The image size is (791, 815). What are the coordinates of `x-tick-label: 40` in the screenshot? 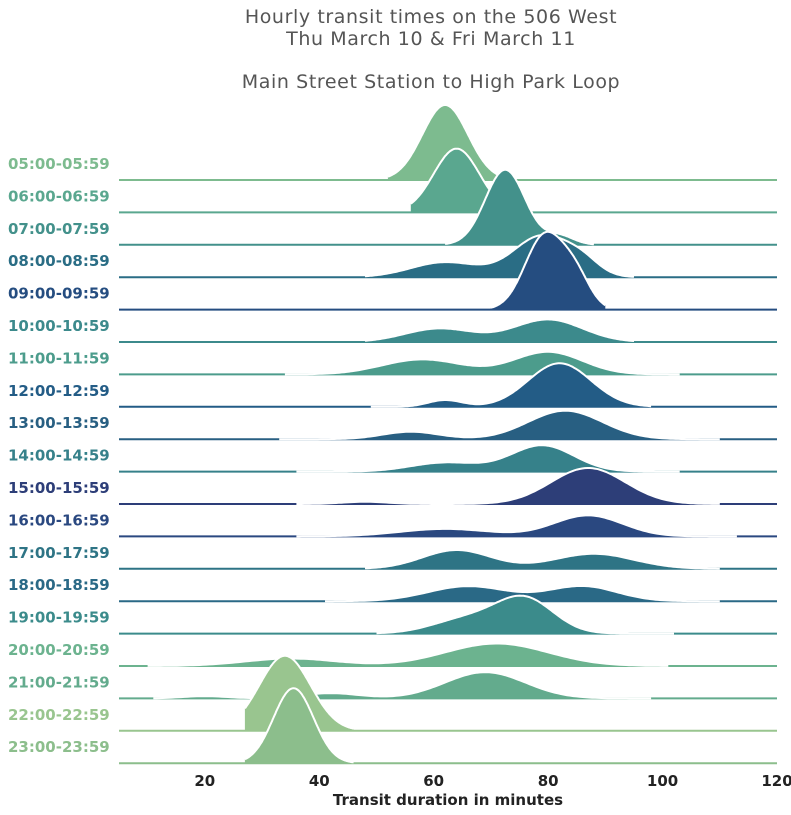 It's located at (319, 781).